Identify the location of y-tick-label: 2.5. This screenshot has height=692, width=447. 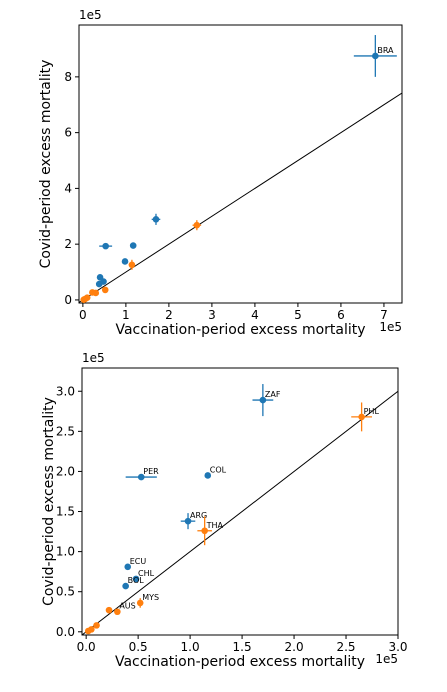
(65, 431).